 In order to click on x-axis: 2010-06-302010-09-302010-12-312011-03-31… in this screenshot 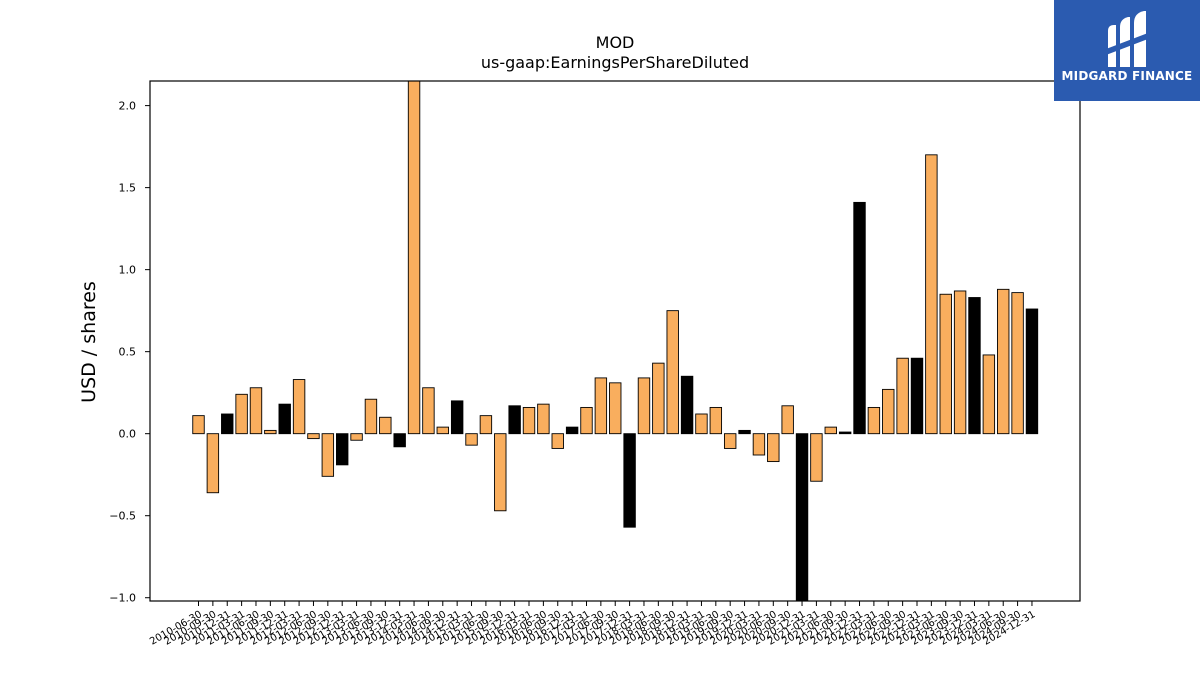, I will do `click(592, 624)`.